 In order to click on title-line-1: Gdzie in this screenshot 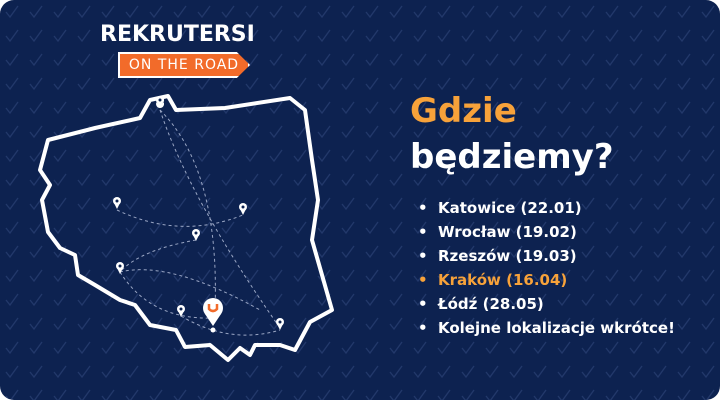, I will do `click(463, 111)`.